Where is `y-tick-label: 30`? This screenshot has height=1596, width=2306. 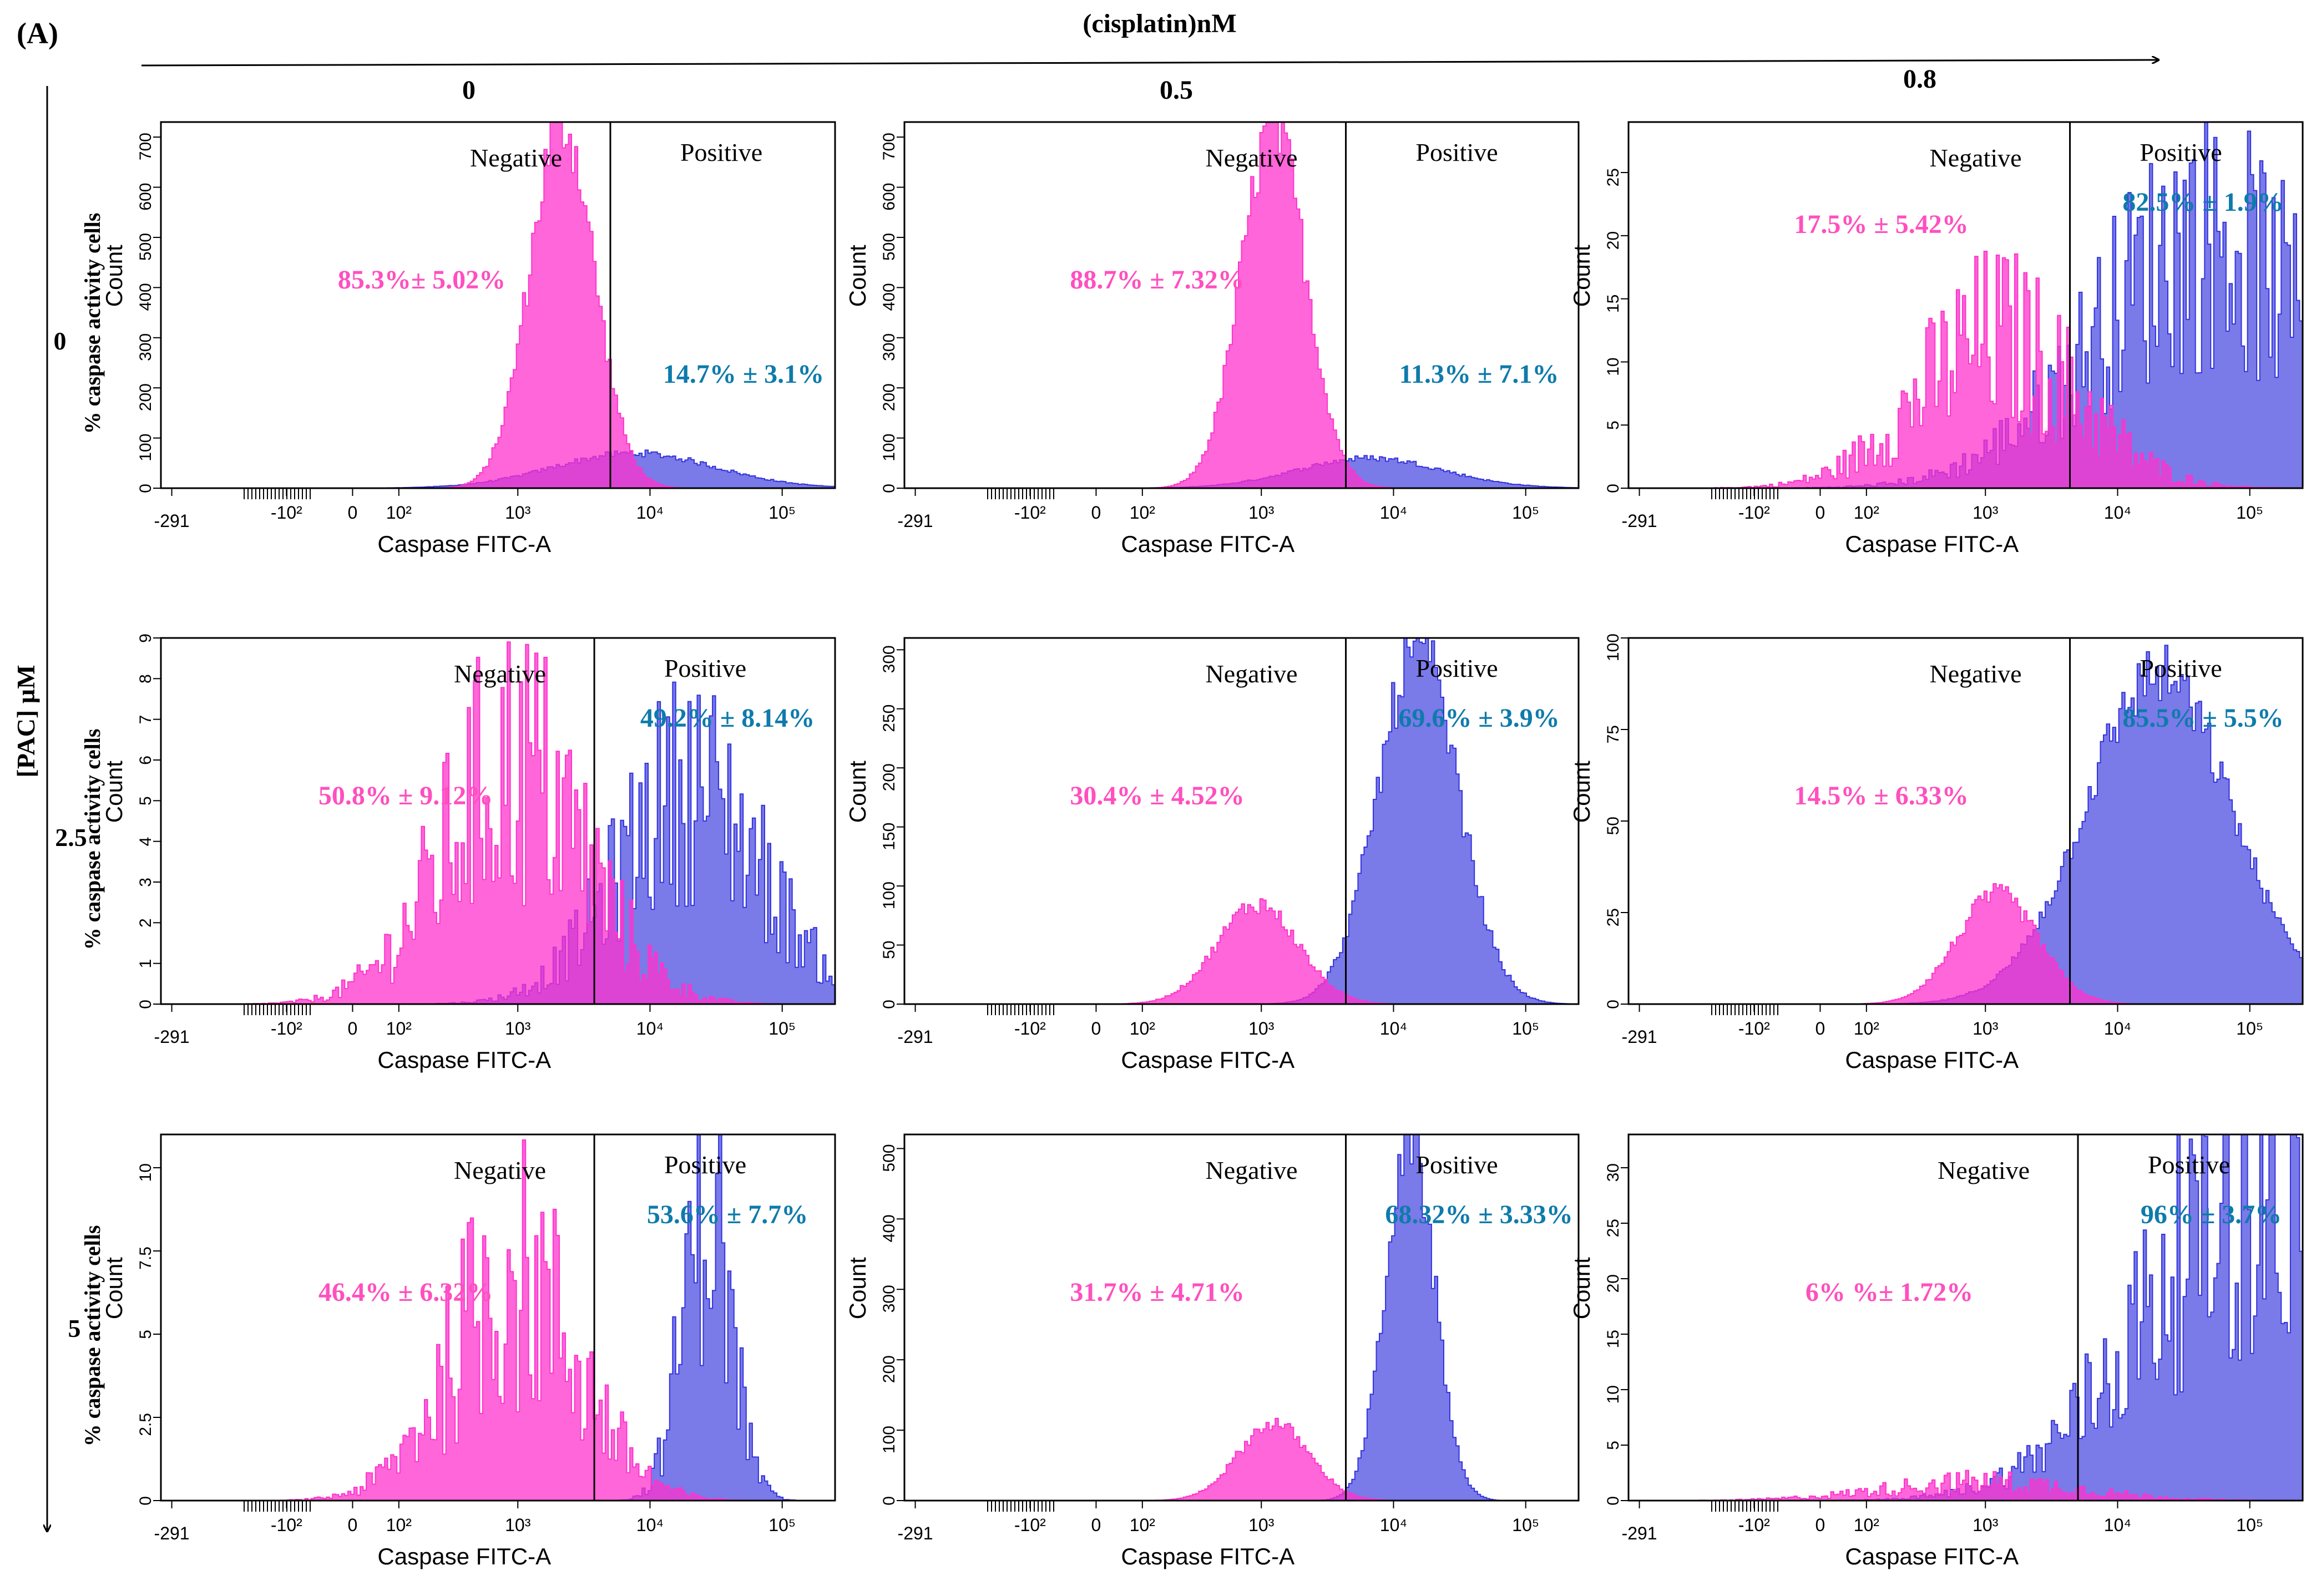 y-tick-label: 30 is located at coordinates (1613, 1172).